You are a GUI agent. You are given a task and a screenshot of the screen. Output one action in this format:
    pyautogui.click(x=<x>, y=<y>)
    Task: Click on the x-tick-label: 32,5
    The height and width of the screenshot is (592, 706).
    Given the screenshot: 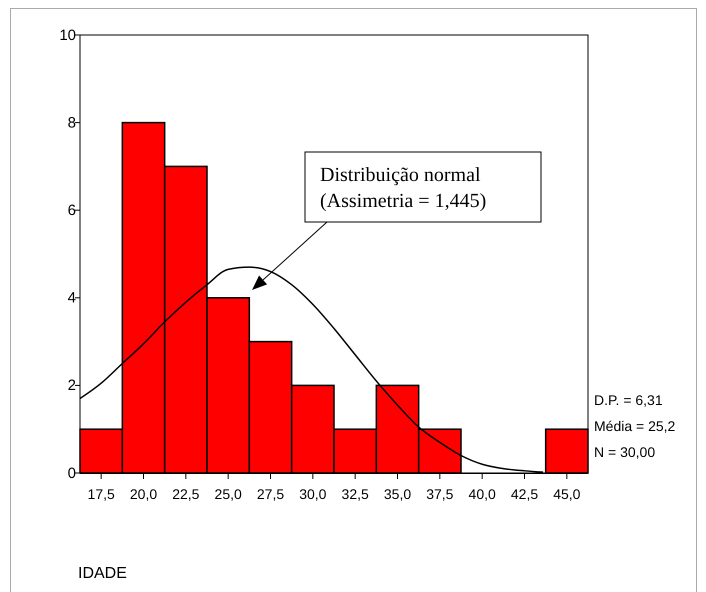 What is the action you would take?
    pyautogui.click(x=356, y=494)
    